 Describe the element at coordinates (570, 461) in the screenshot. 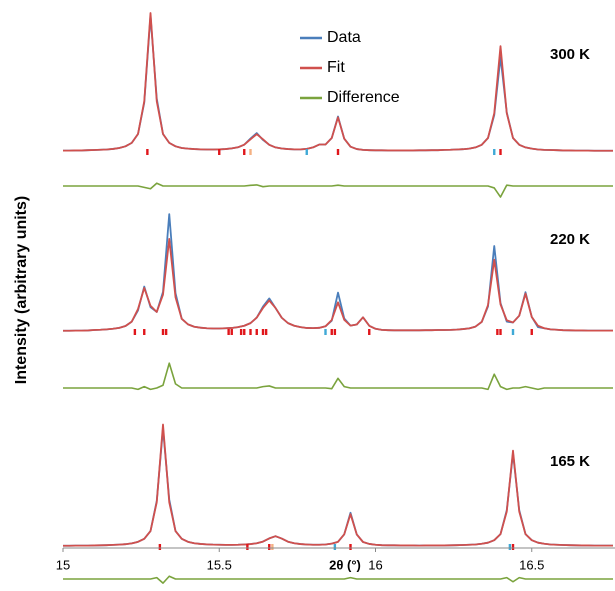

I see `panel-label: 165 K` at that location.